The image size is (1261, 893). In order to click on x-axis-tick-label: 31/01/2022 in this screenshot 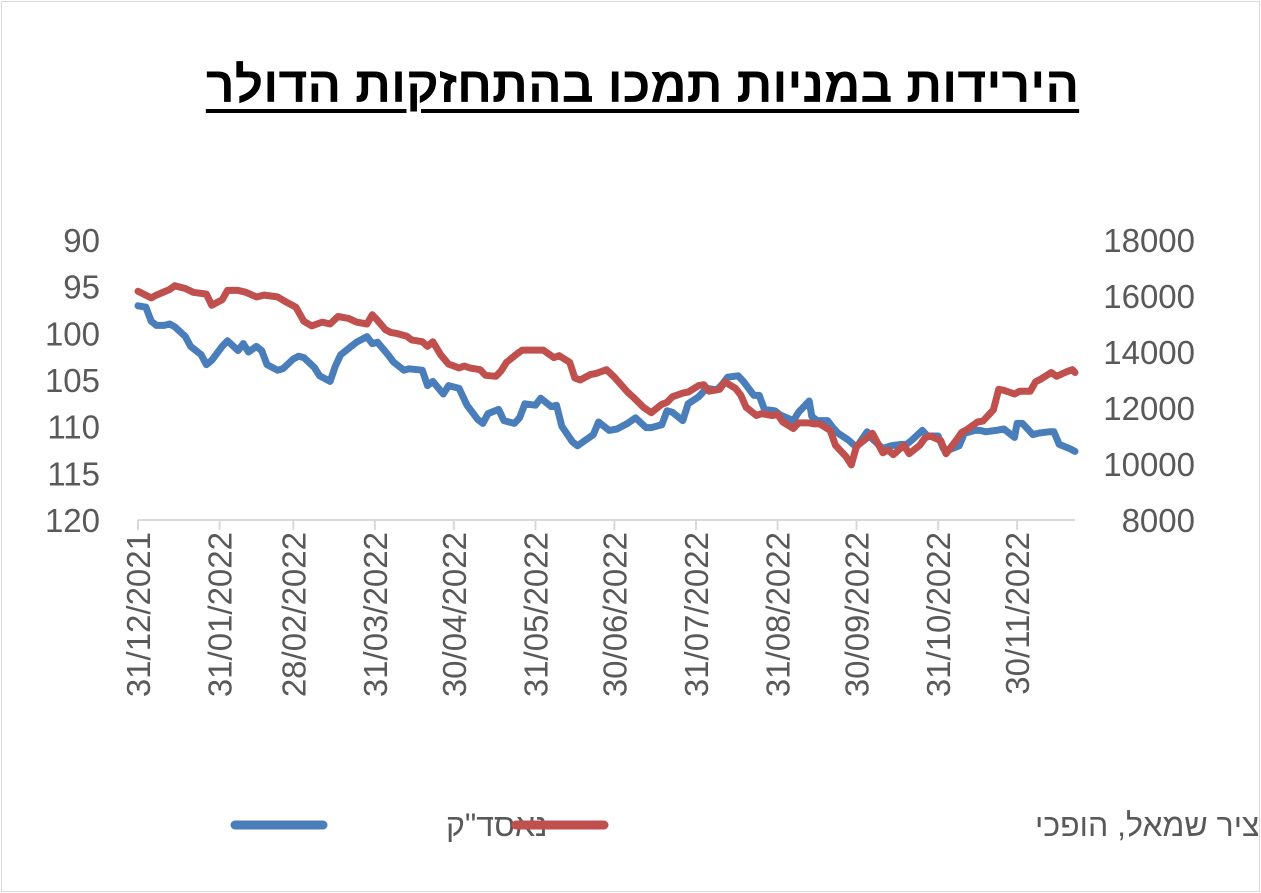, I will do `click(220, 614)`.